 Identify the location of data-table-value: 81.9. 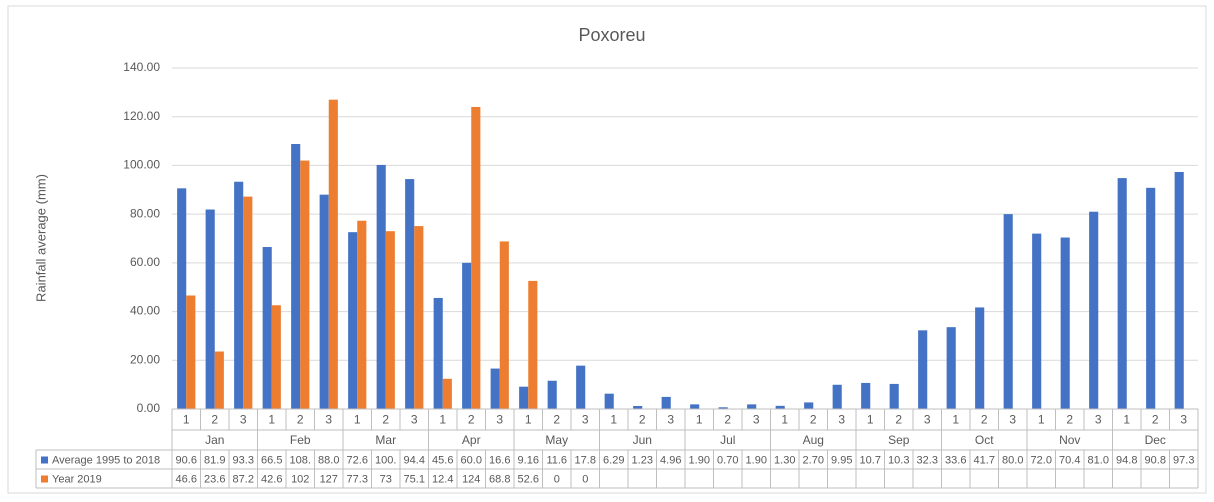
(214, 460).